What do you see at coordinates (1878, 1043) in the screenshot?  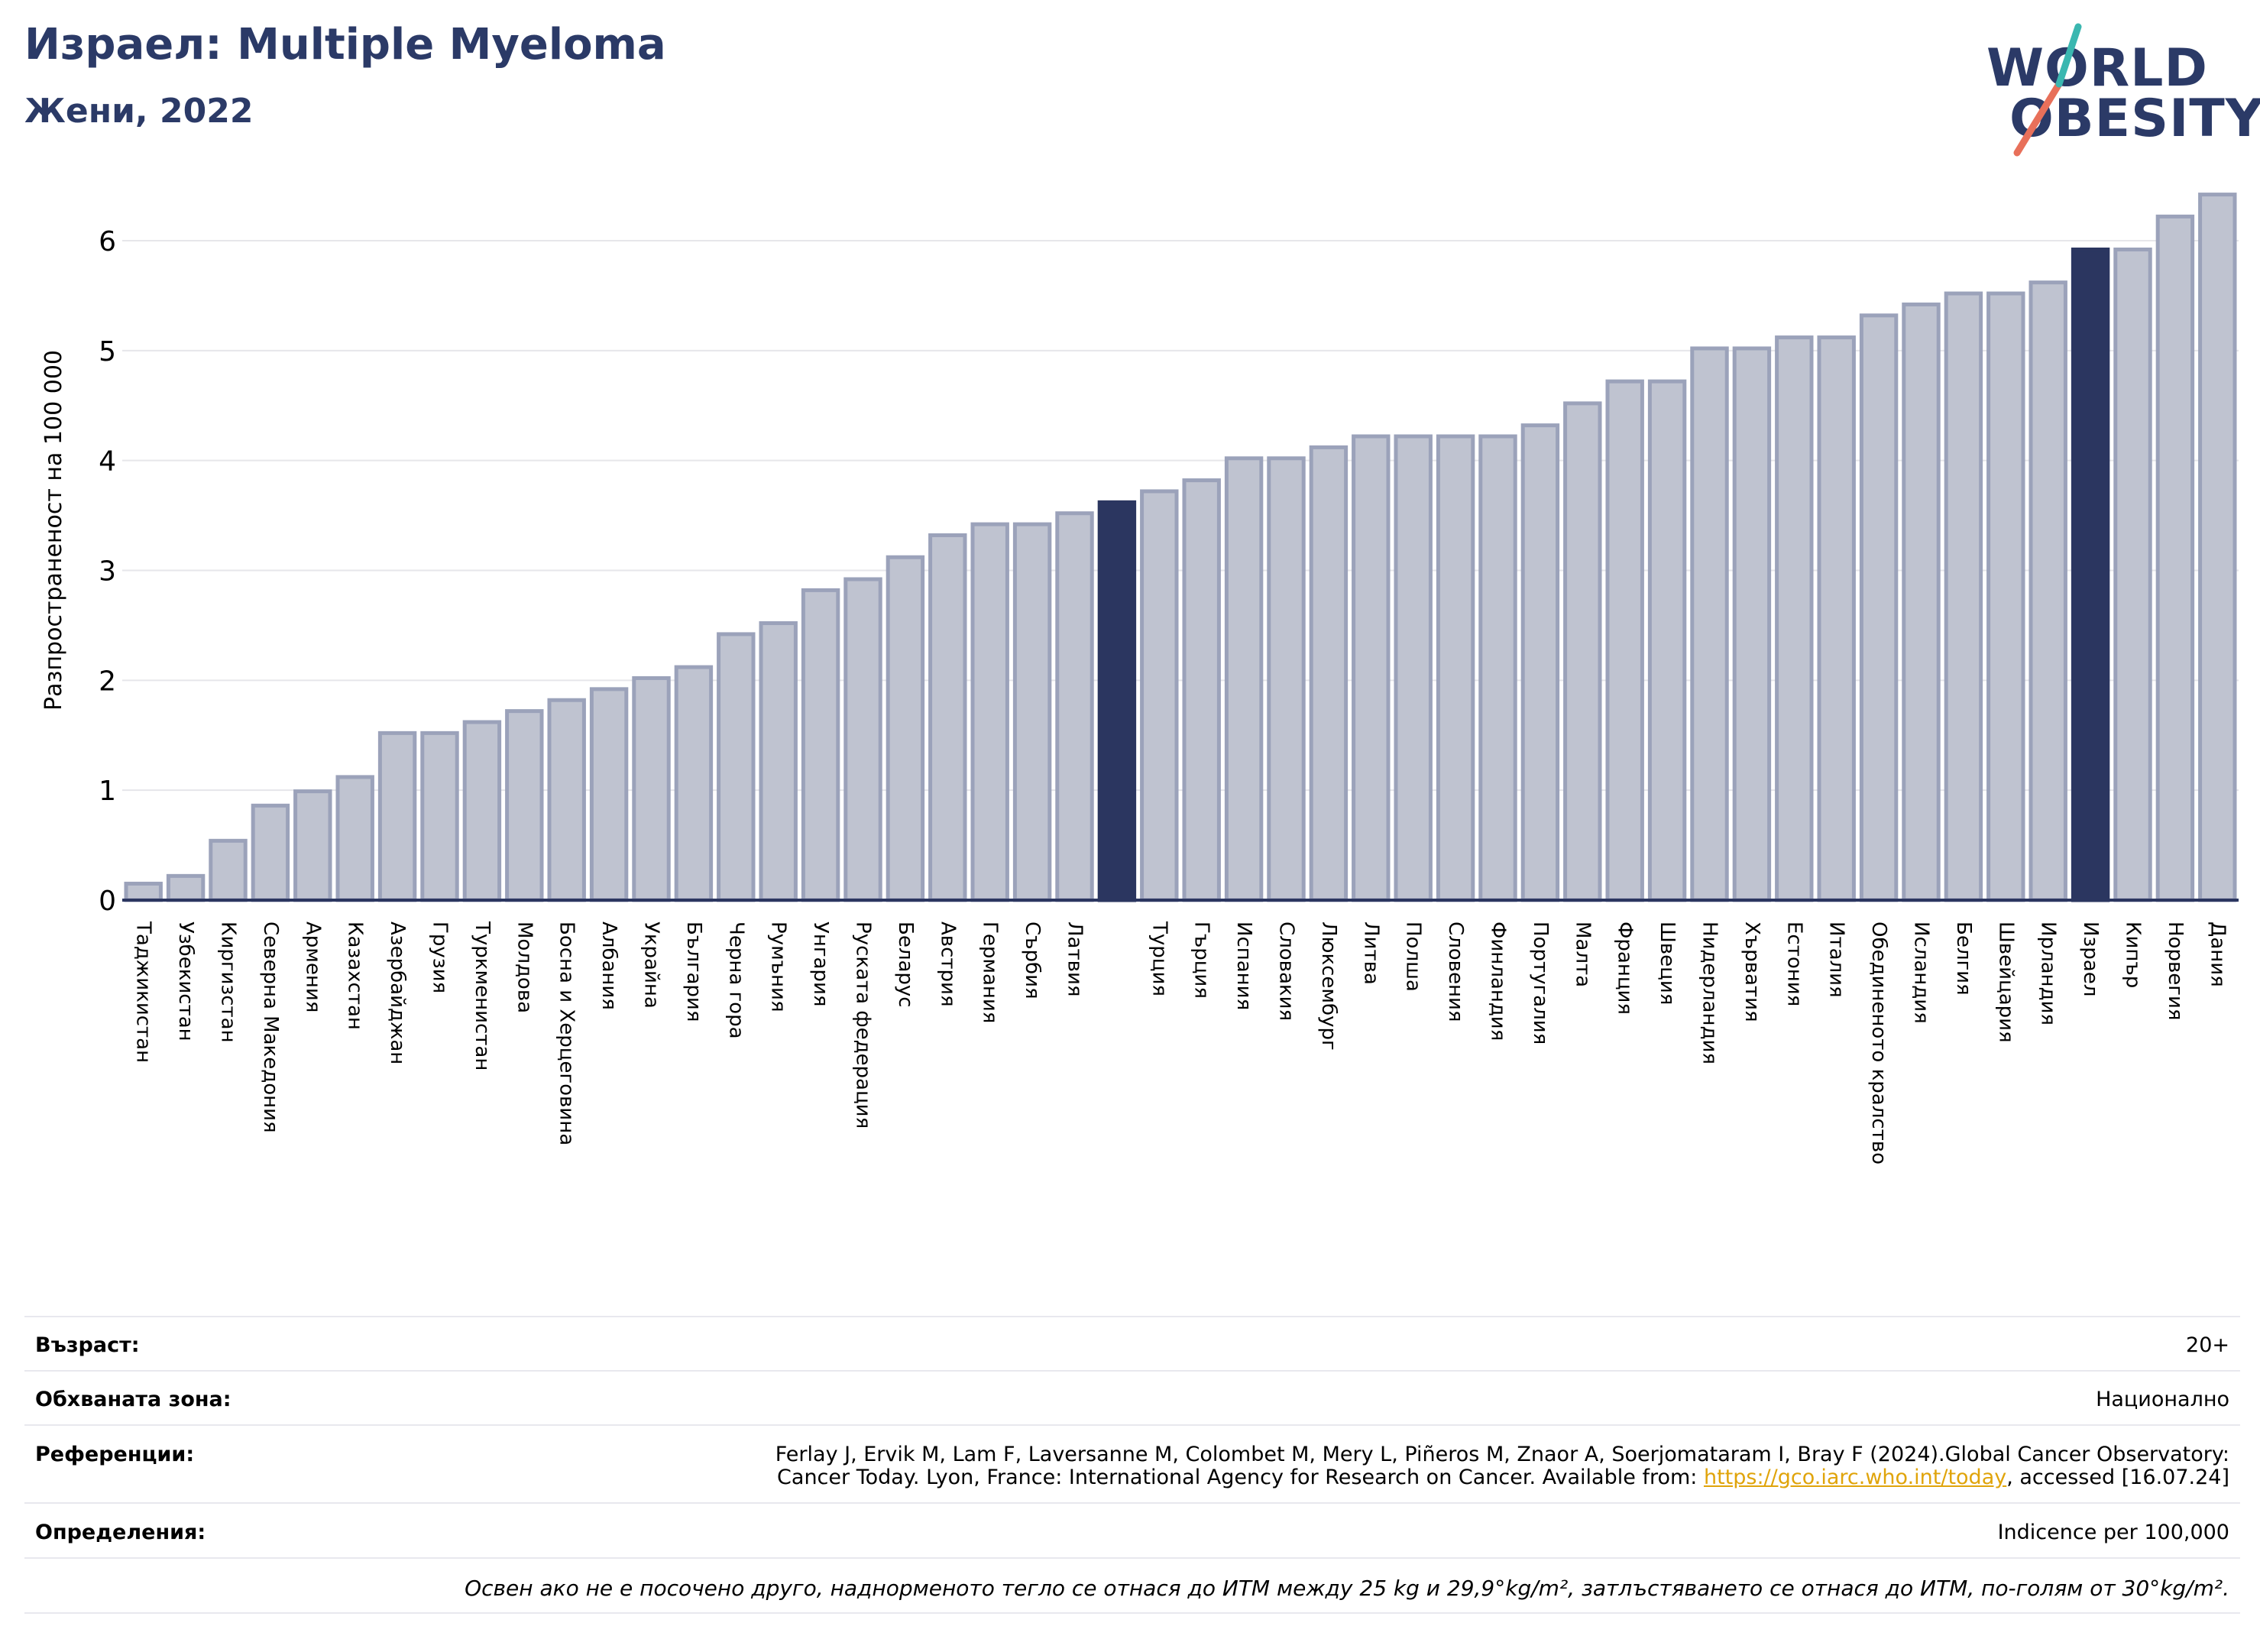 I see `x-tick-label: Обединеното кралство` at bounding box center [1878, 1043].